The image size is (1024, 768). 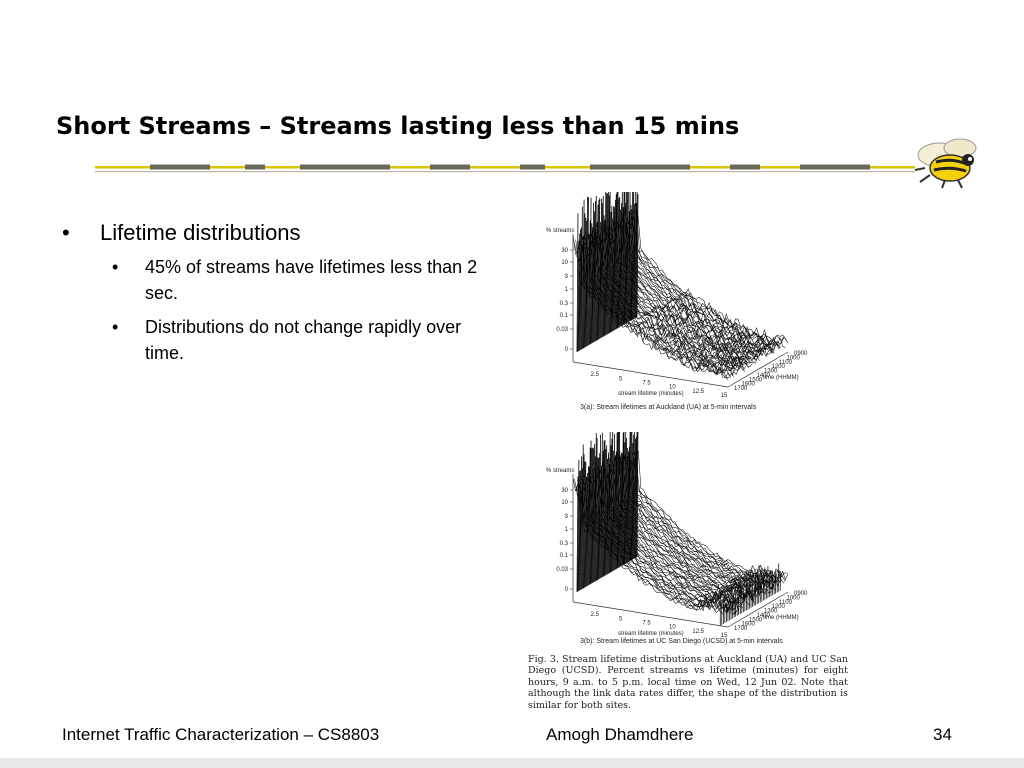 I want to click on y-tick-label: 1500, so click(x=756, y=620).